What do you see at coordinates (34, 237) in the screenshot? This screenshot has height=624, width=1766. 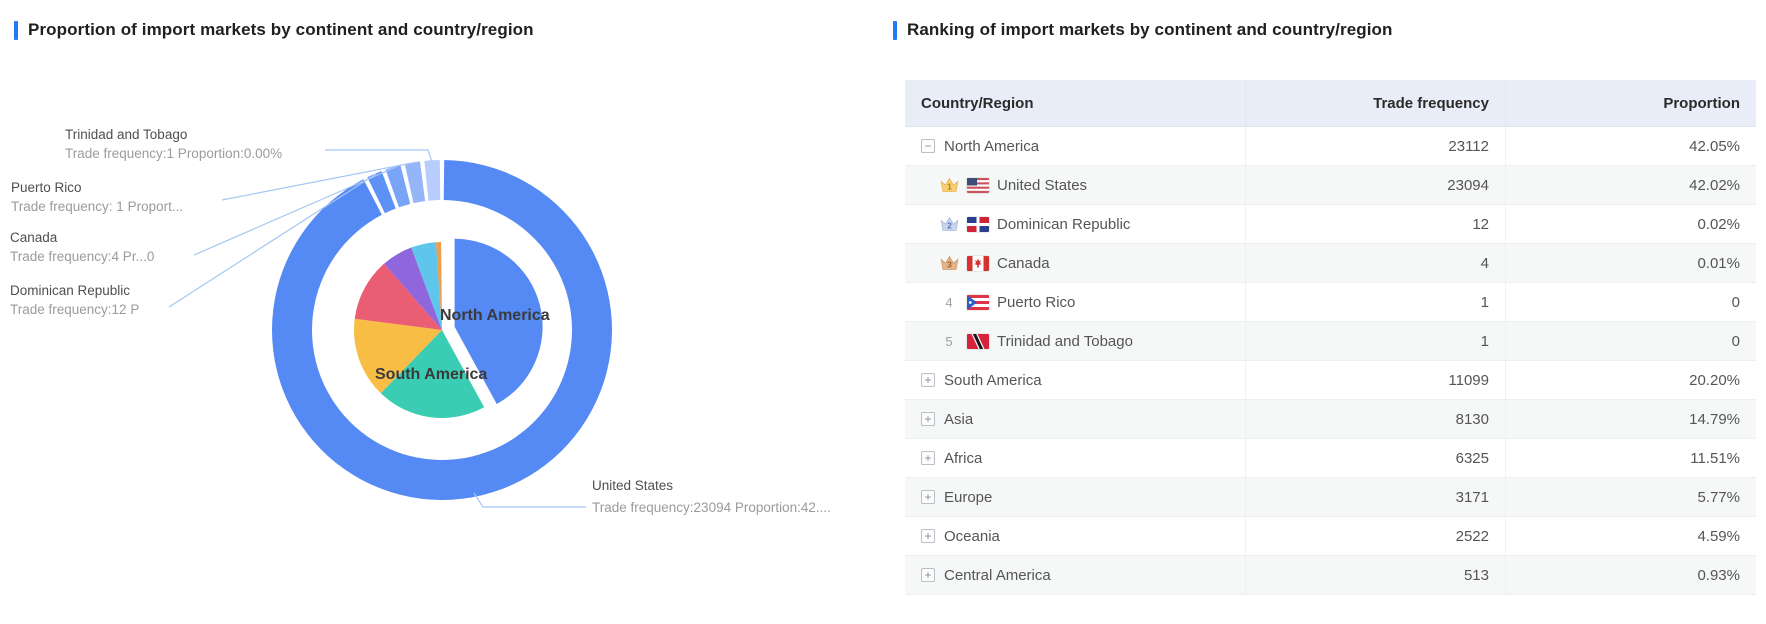 I see `callout-name: Canada` at bounding box center [34, 237].